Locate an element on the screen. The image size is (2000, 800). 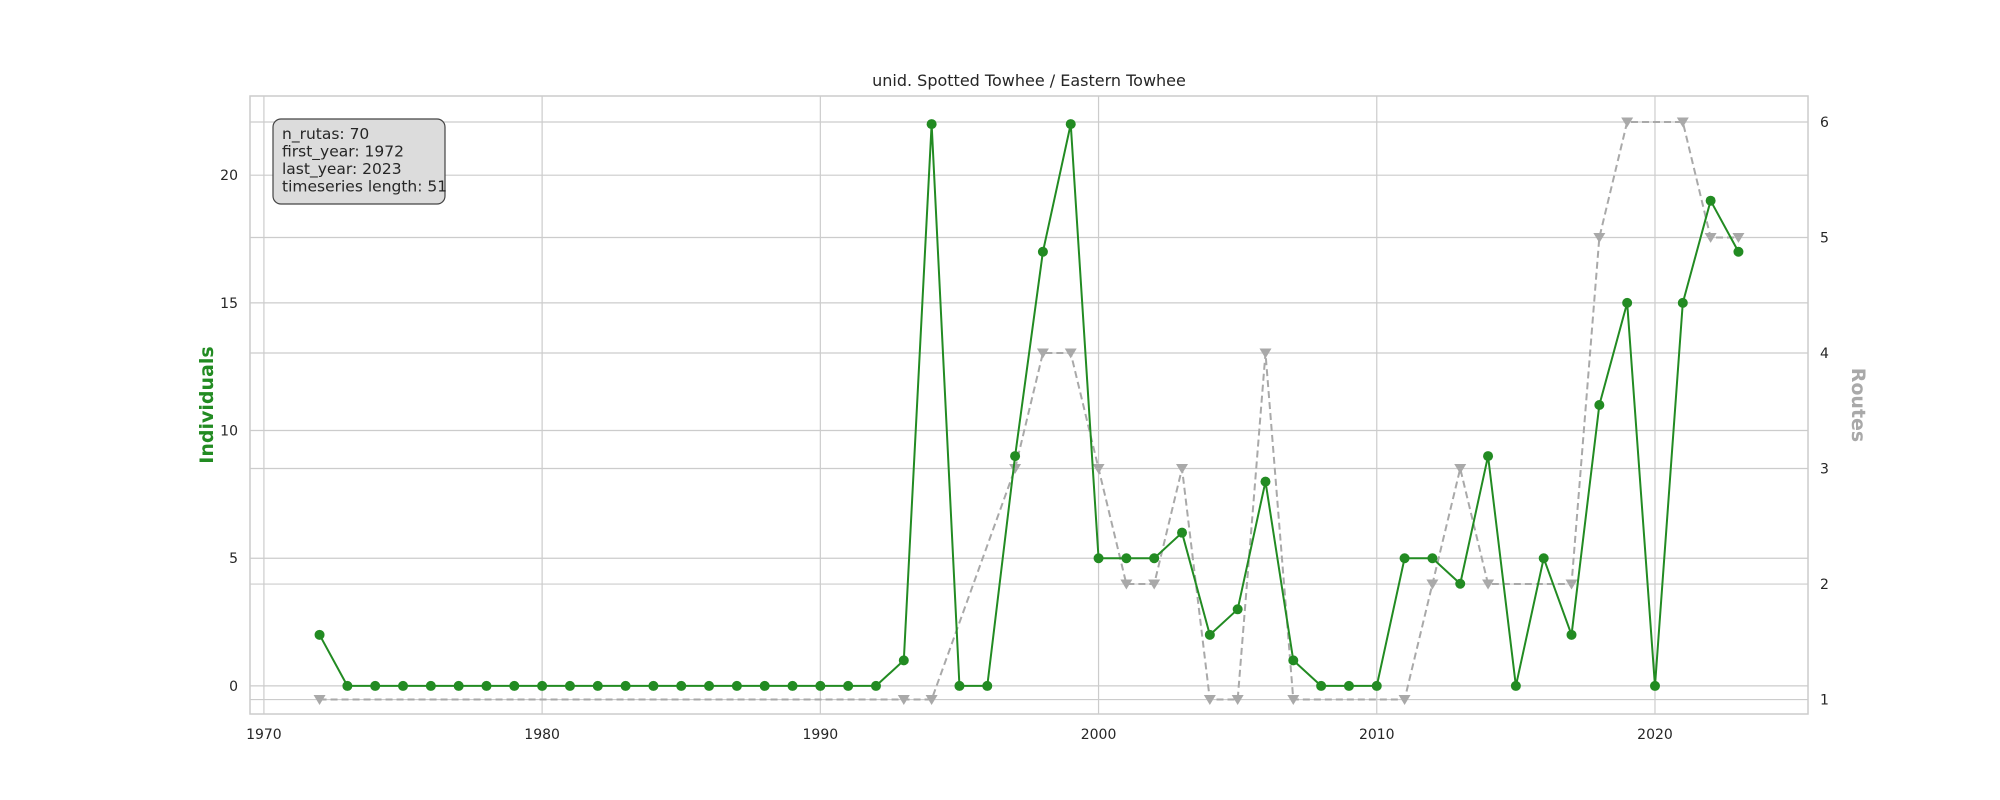
x-tick-label: 1990 is located at coordinates (821, 735).